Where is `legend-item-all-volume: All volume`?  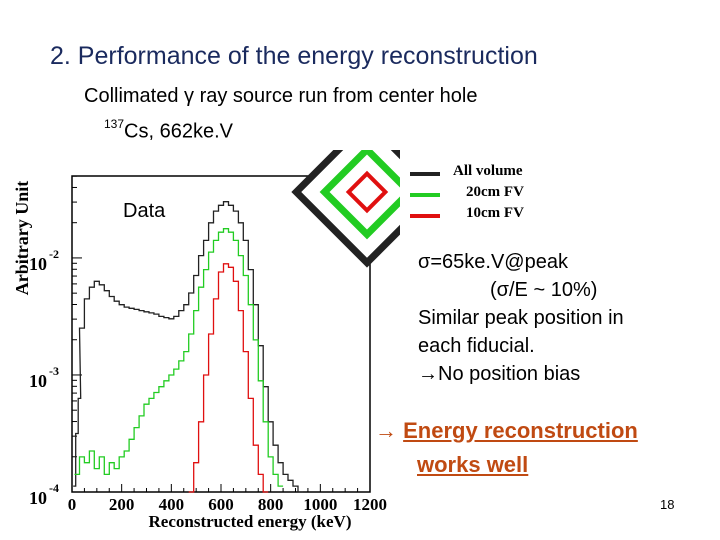 legend-item-all-volume: All volume is located at coordinates (480, 173).